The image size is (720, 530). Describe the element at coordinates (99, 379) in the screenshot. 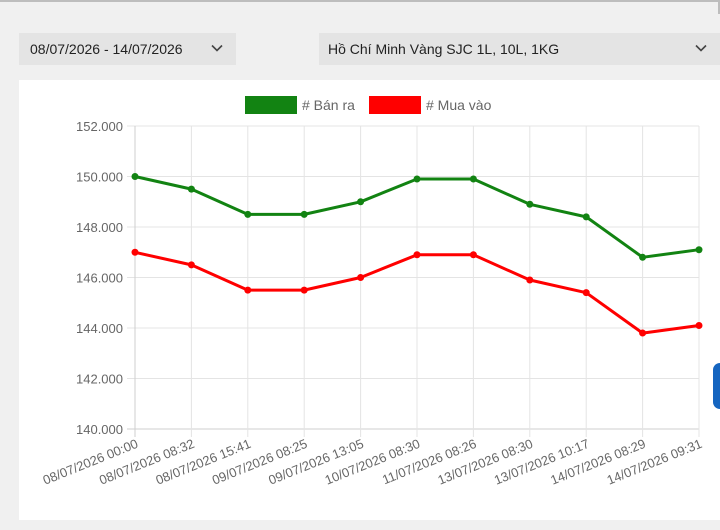

I see `y-tick-label: 142.000` at that location.